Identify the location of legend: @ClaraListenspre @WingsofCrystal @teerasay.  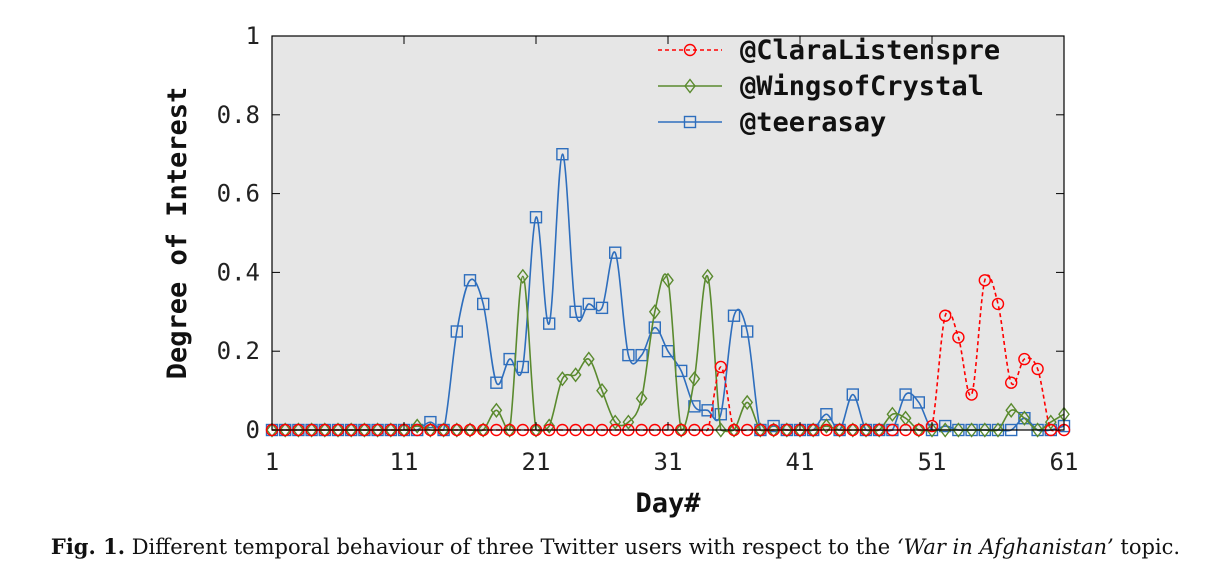
(829, 86).